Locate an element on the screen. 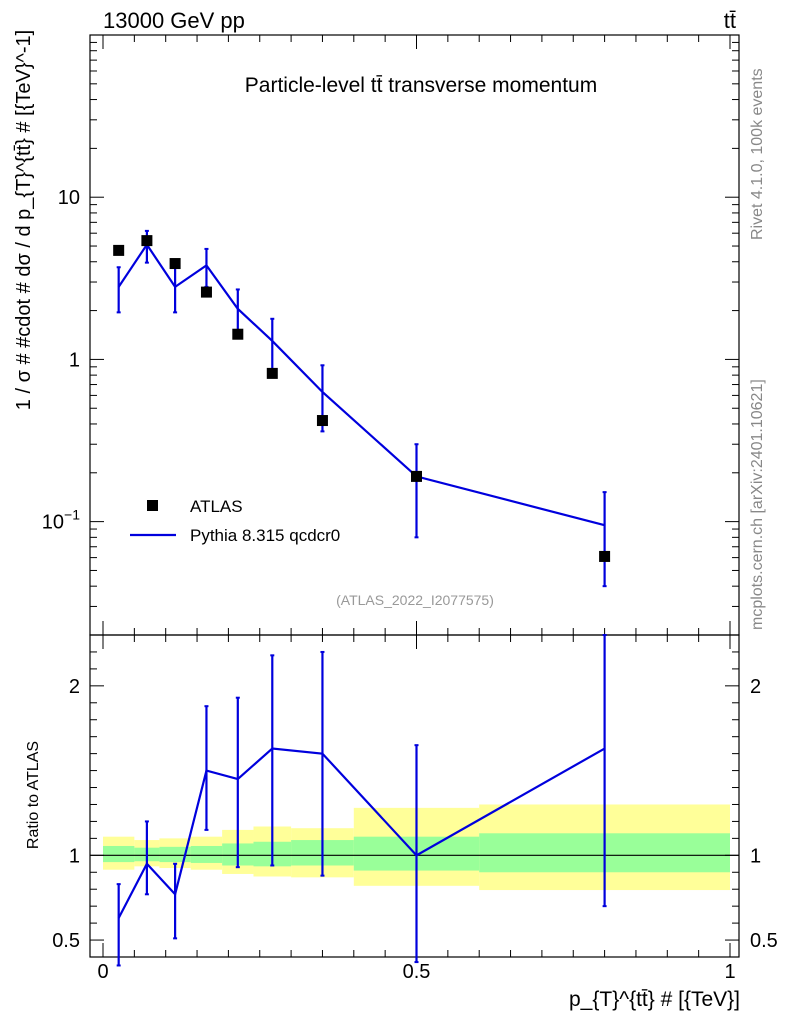 This screenshot has width=786, height=1024. x-tick-label: 0.5 is located at coordinates (417, 972).